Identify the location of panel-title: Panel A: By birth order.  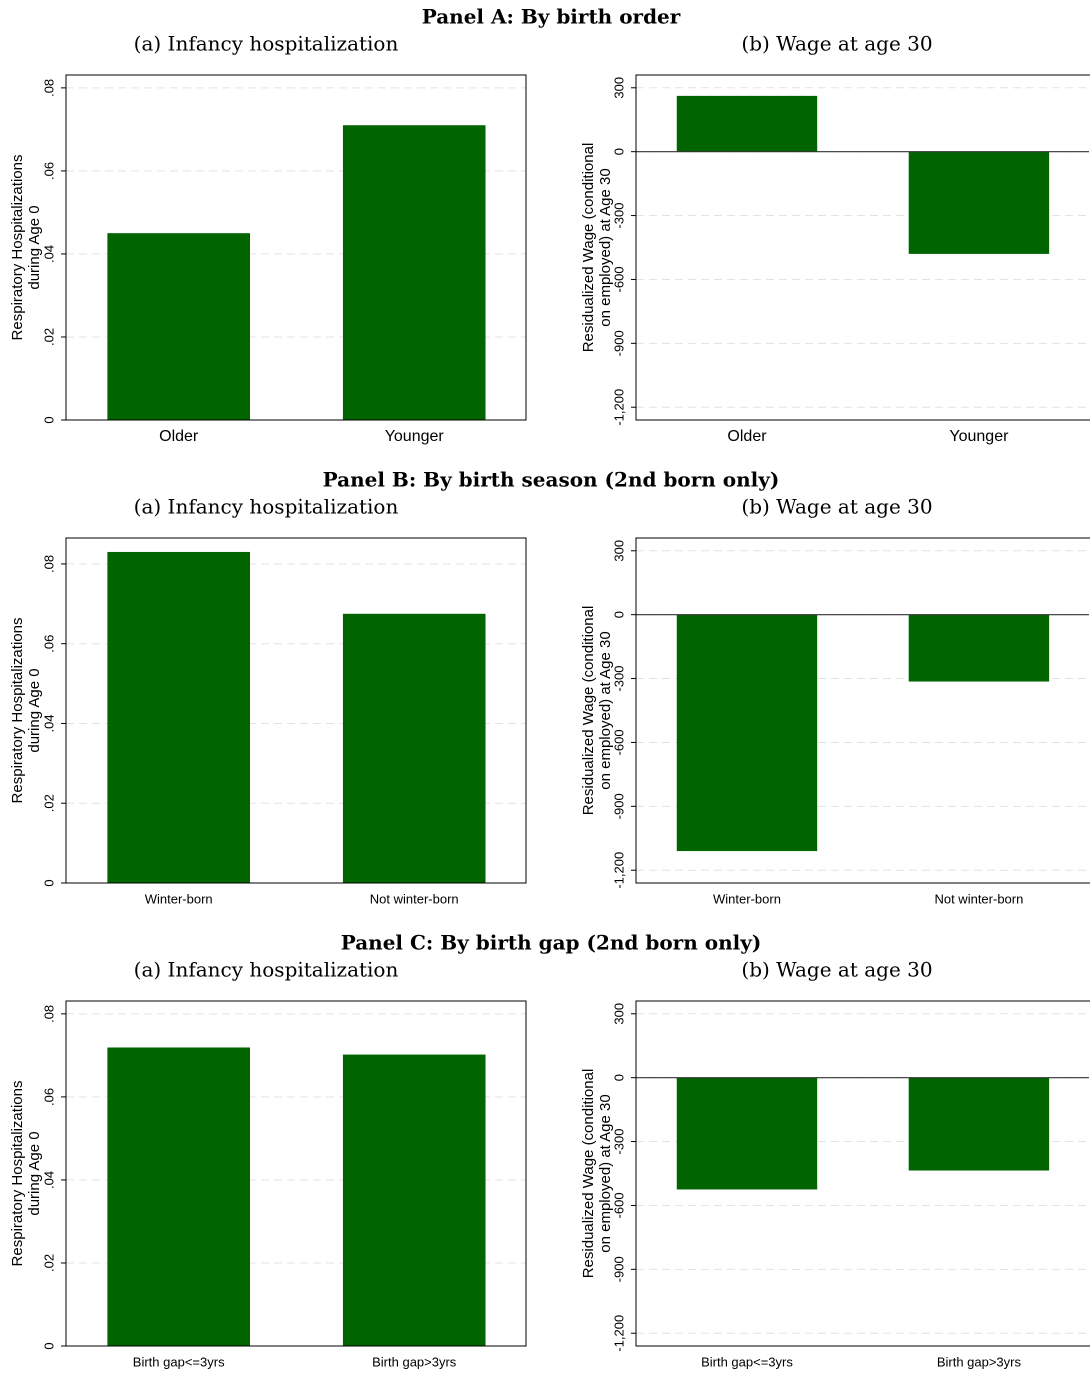
(551, 17).